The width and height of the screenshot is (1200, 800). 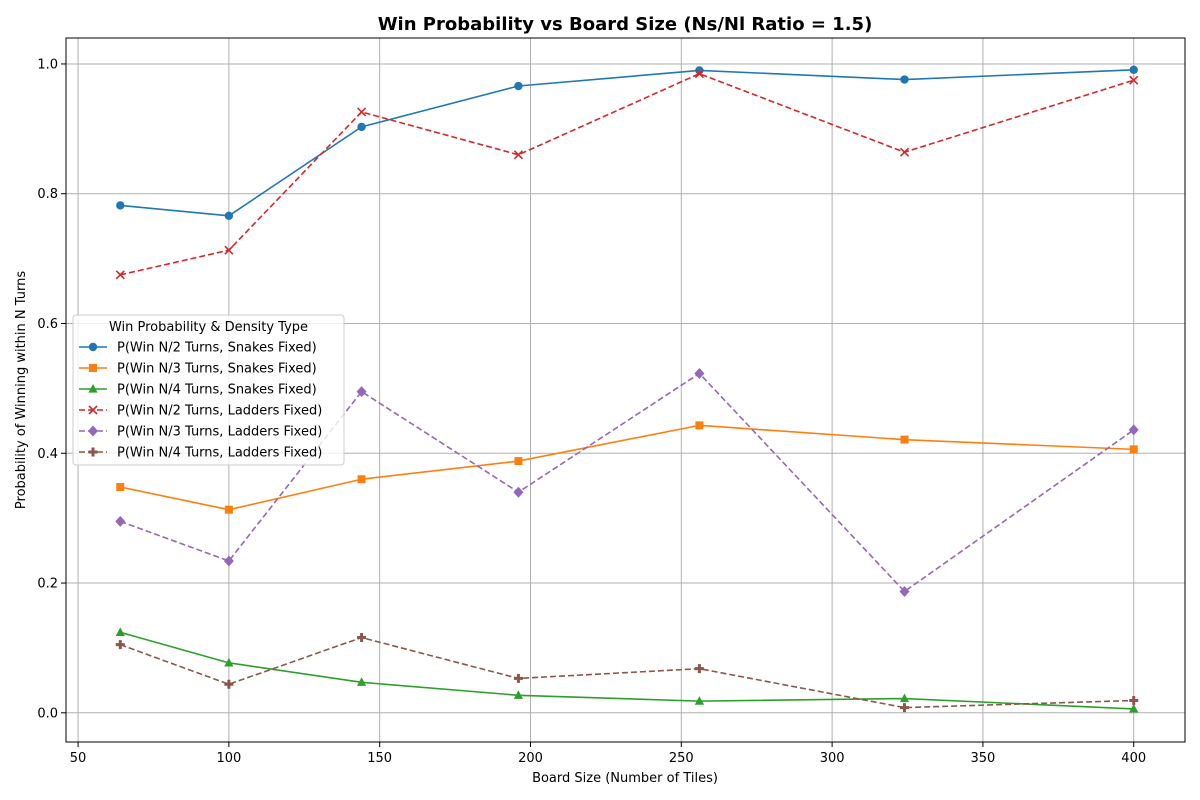 I want to click on legend-item: P(Win N/3 Turns, Snakes Fixed), so click(x=198, y=369).